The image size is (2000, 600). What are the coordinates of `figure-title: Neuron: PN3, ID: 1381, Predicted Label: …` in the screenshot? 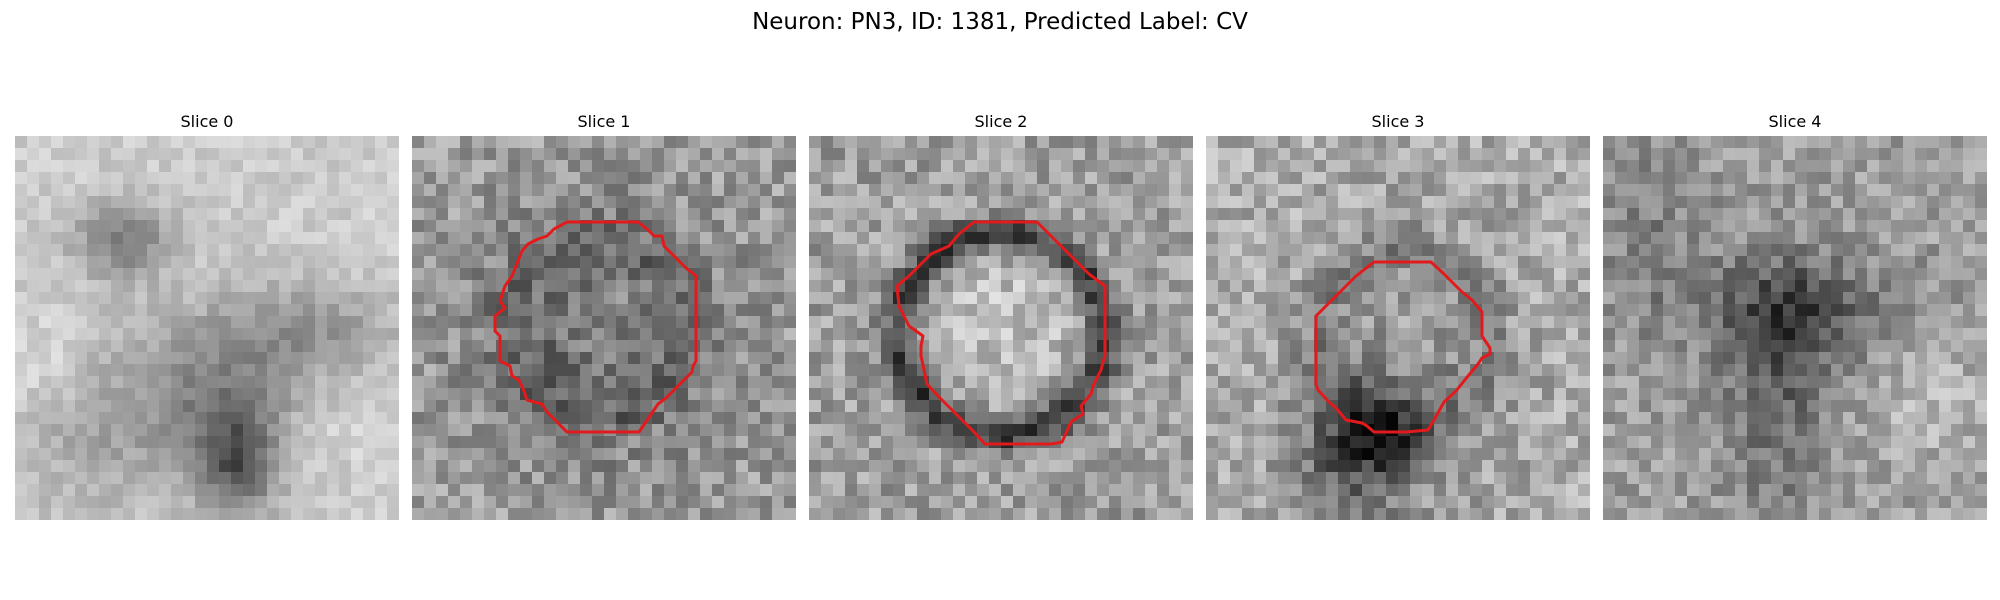 It's located at (1000, 22).